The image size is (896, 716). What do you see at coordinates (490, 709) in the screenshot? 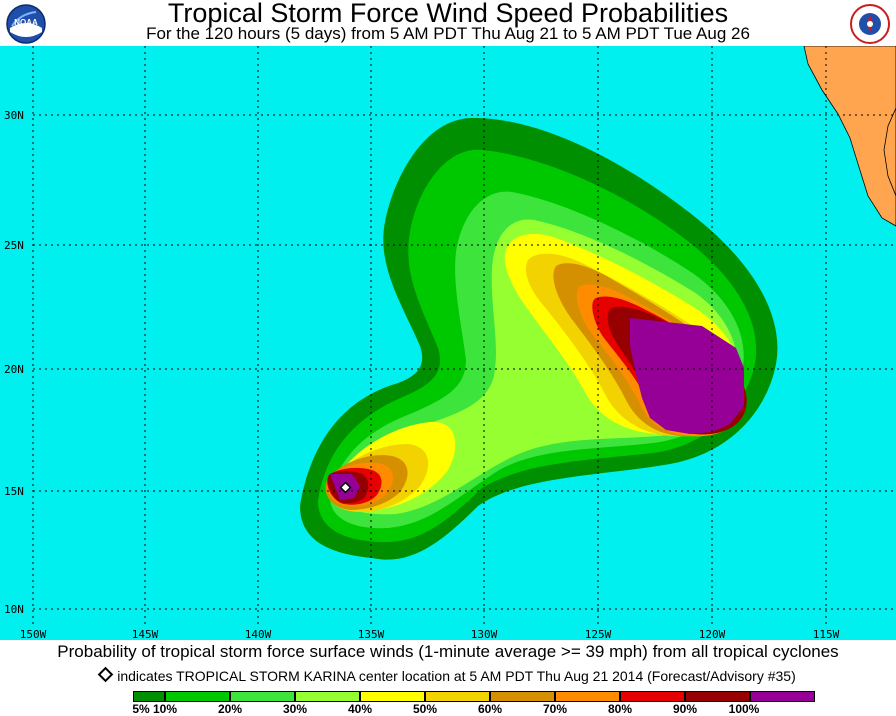
I see `legend-label: 60%` at bounding box center [490, 709].